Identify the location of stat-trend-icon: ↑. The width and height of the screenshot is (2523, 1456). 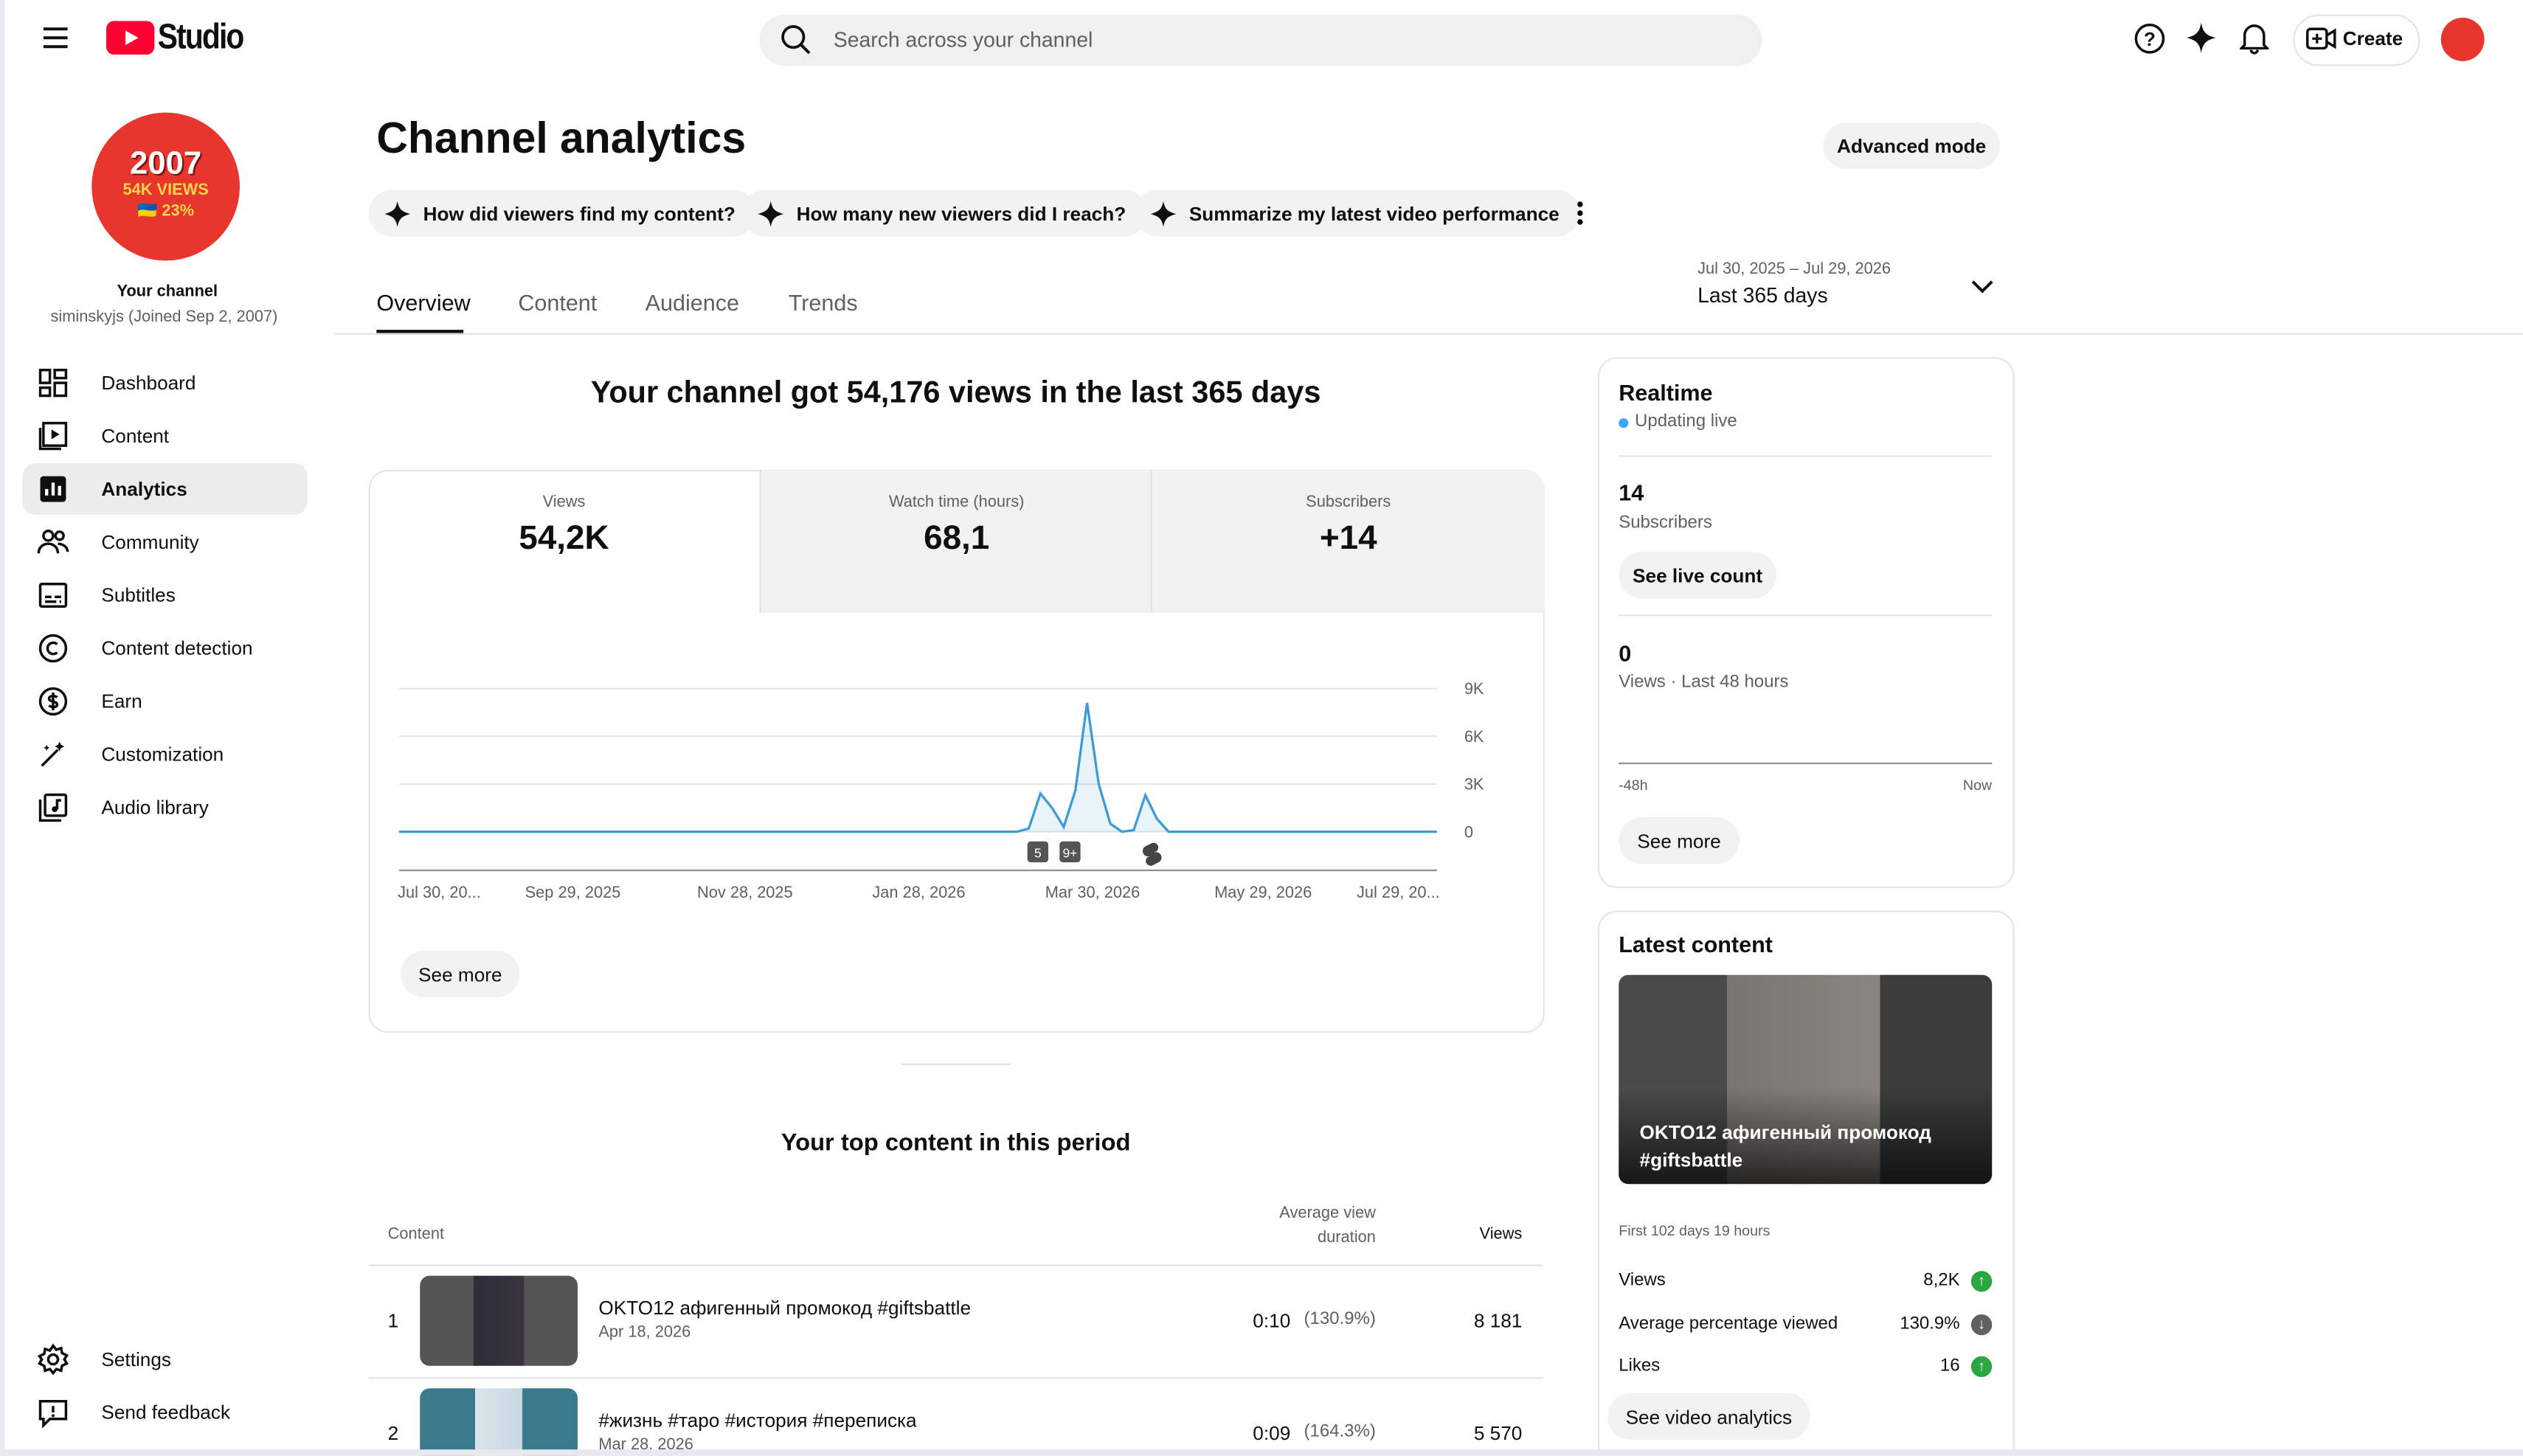
(1981, 1281).